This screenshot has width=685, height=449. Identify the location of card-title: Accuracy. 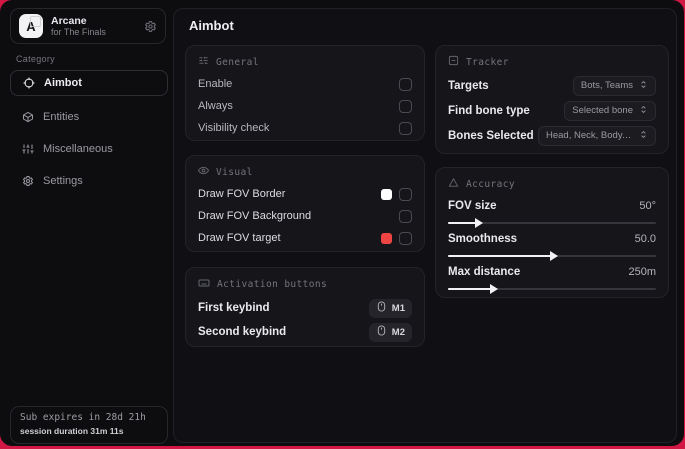
(490, 184).